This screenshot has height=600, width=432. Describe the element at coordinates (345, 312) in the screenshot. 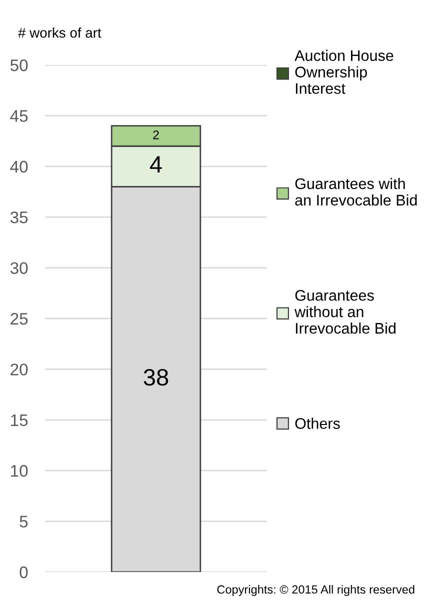

I see `legend-label: Guarantees without an Irrevocable Bid` at that location.